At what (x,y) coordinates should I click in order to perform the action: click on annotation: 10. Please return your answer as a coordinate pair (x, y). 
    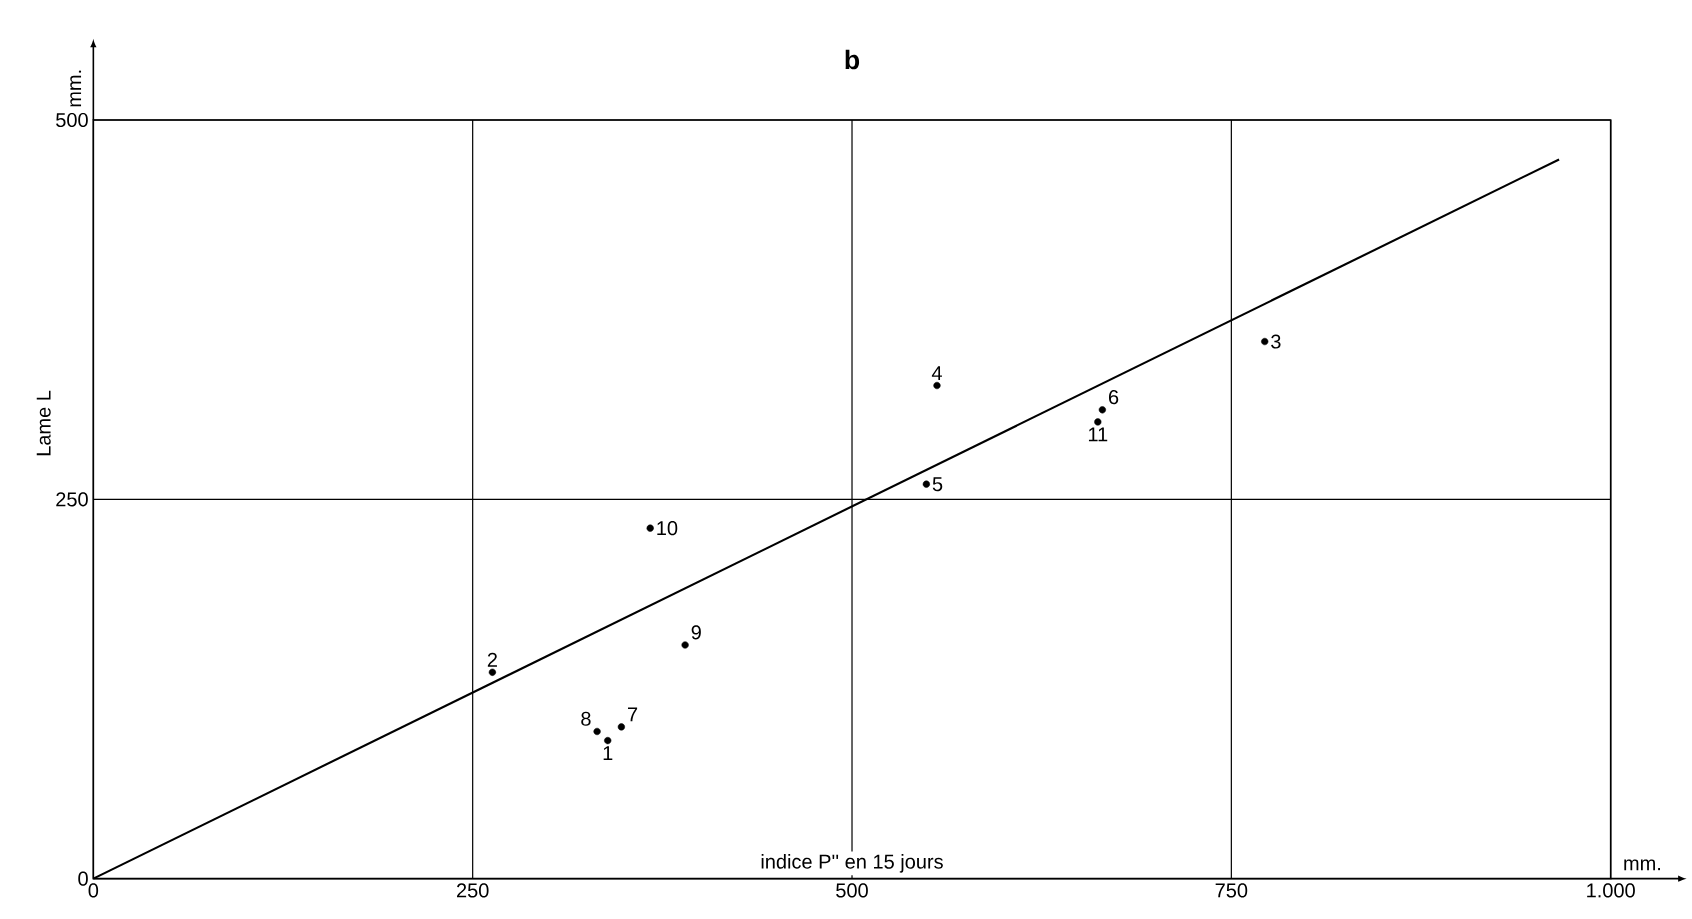
    Looking at the image, I should click on (667, 528).